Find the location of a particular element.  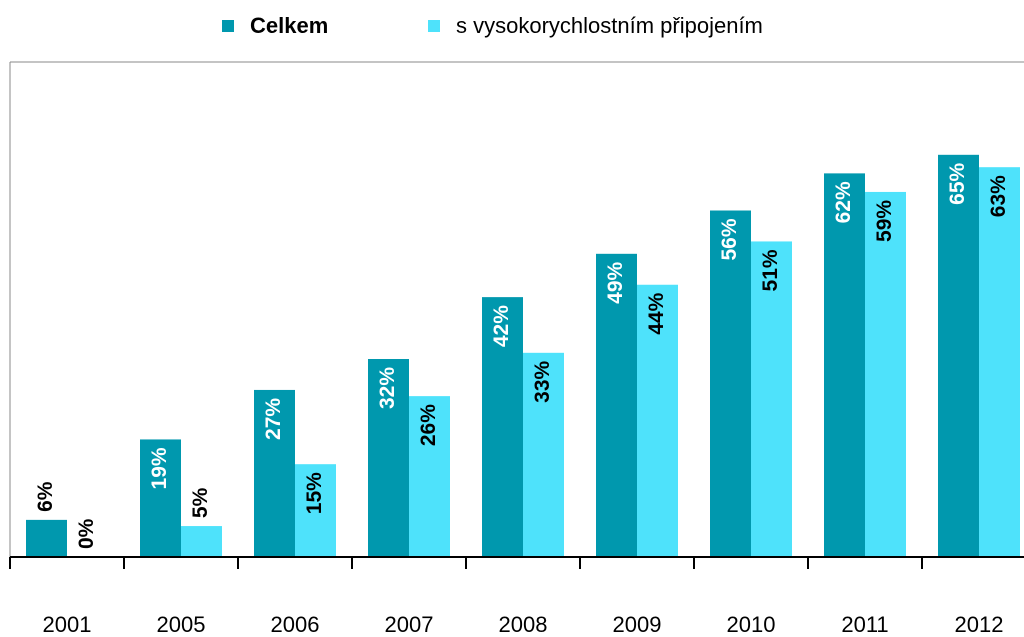

value-label: 44% is located at coordinates (656, 313).